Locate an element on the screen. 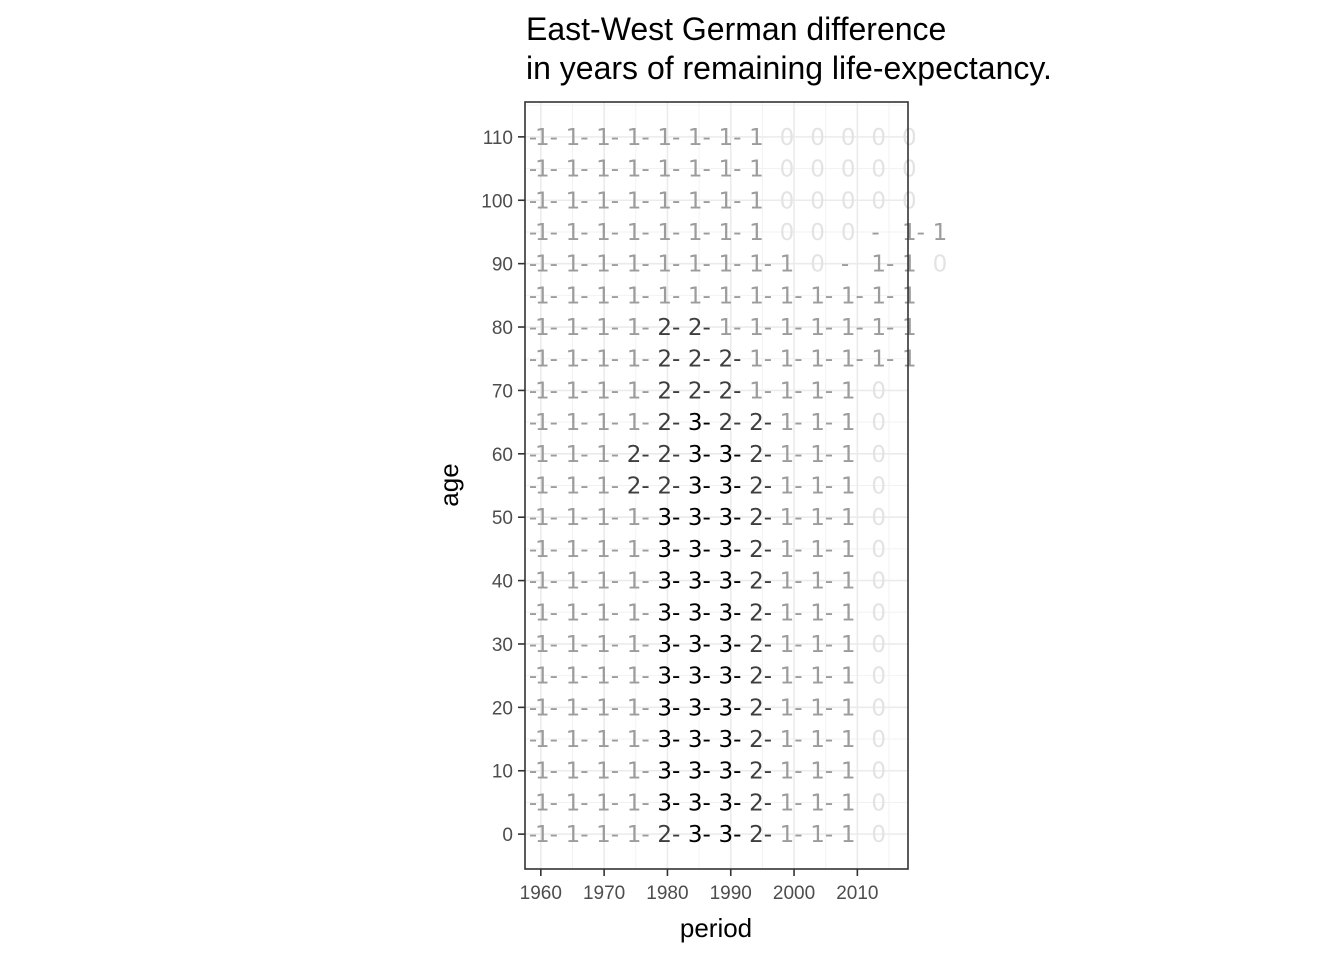 The height and width of the screenshot is (960, 1344). y-axis-title: age is located at coordinates (449, 484).